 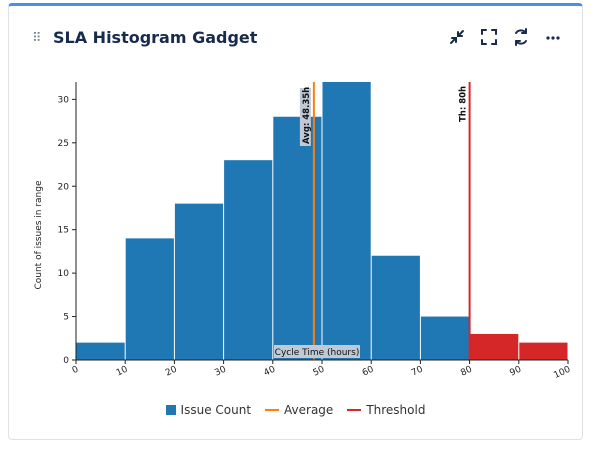 What do you see at coordinates (464, 104) in the screenshot?
I see `threshold-label: Th: 80h` at bounding box center [464, 104].